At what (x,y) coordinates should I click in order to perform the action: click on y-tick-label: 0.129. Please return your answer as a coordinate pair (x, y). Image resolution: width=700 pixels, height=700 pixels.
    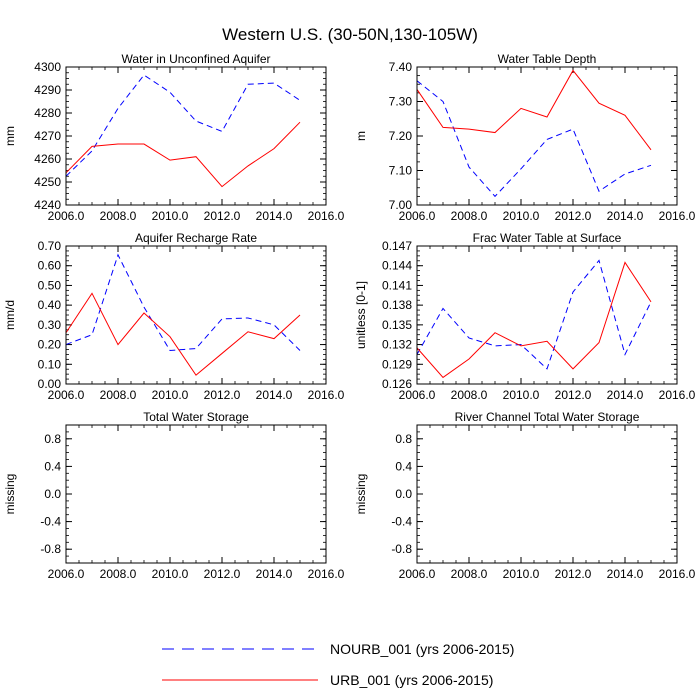
    Looking at the image, I should click on (397, 364).